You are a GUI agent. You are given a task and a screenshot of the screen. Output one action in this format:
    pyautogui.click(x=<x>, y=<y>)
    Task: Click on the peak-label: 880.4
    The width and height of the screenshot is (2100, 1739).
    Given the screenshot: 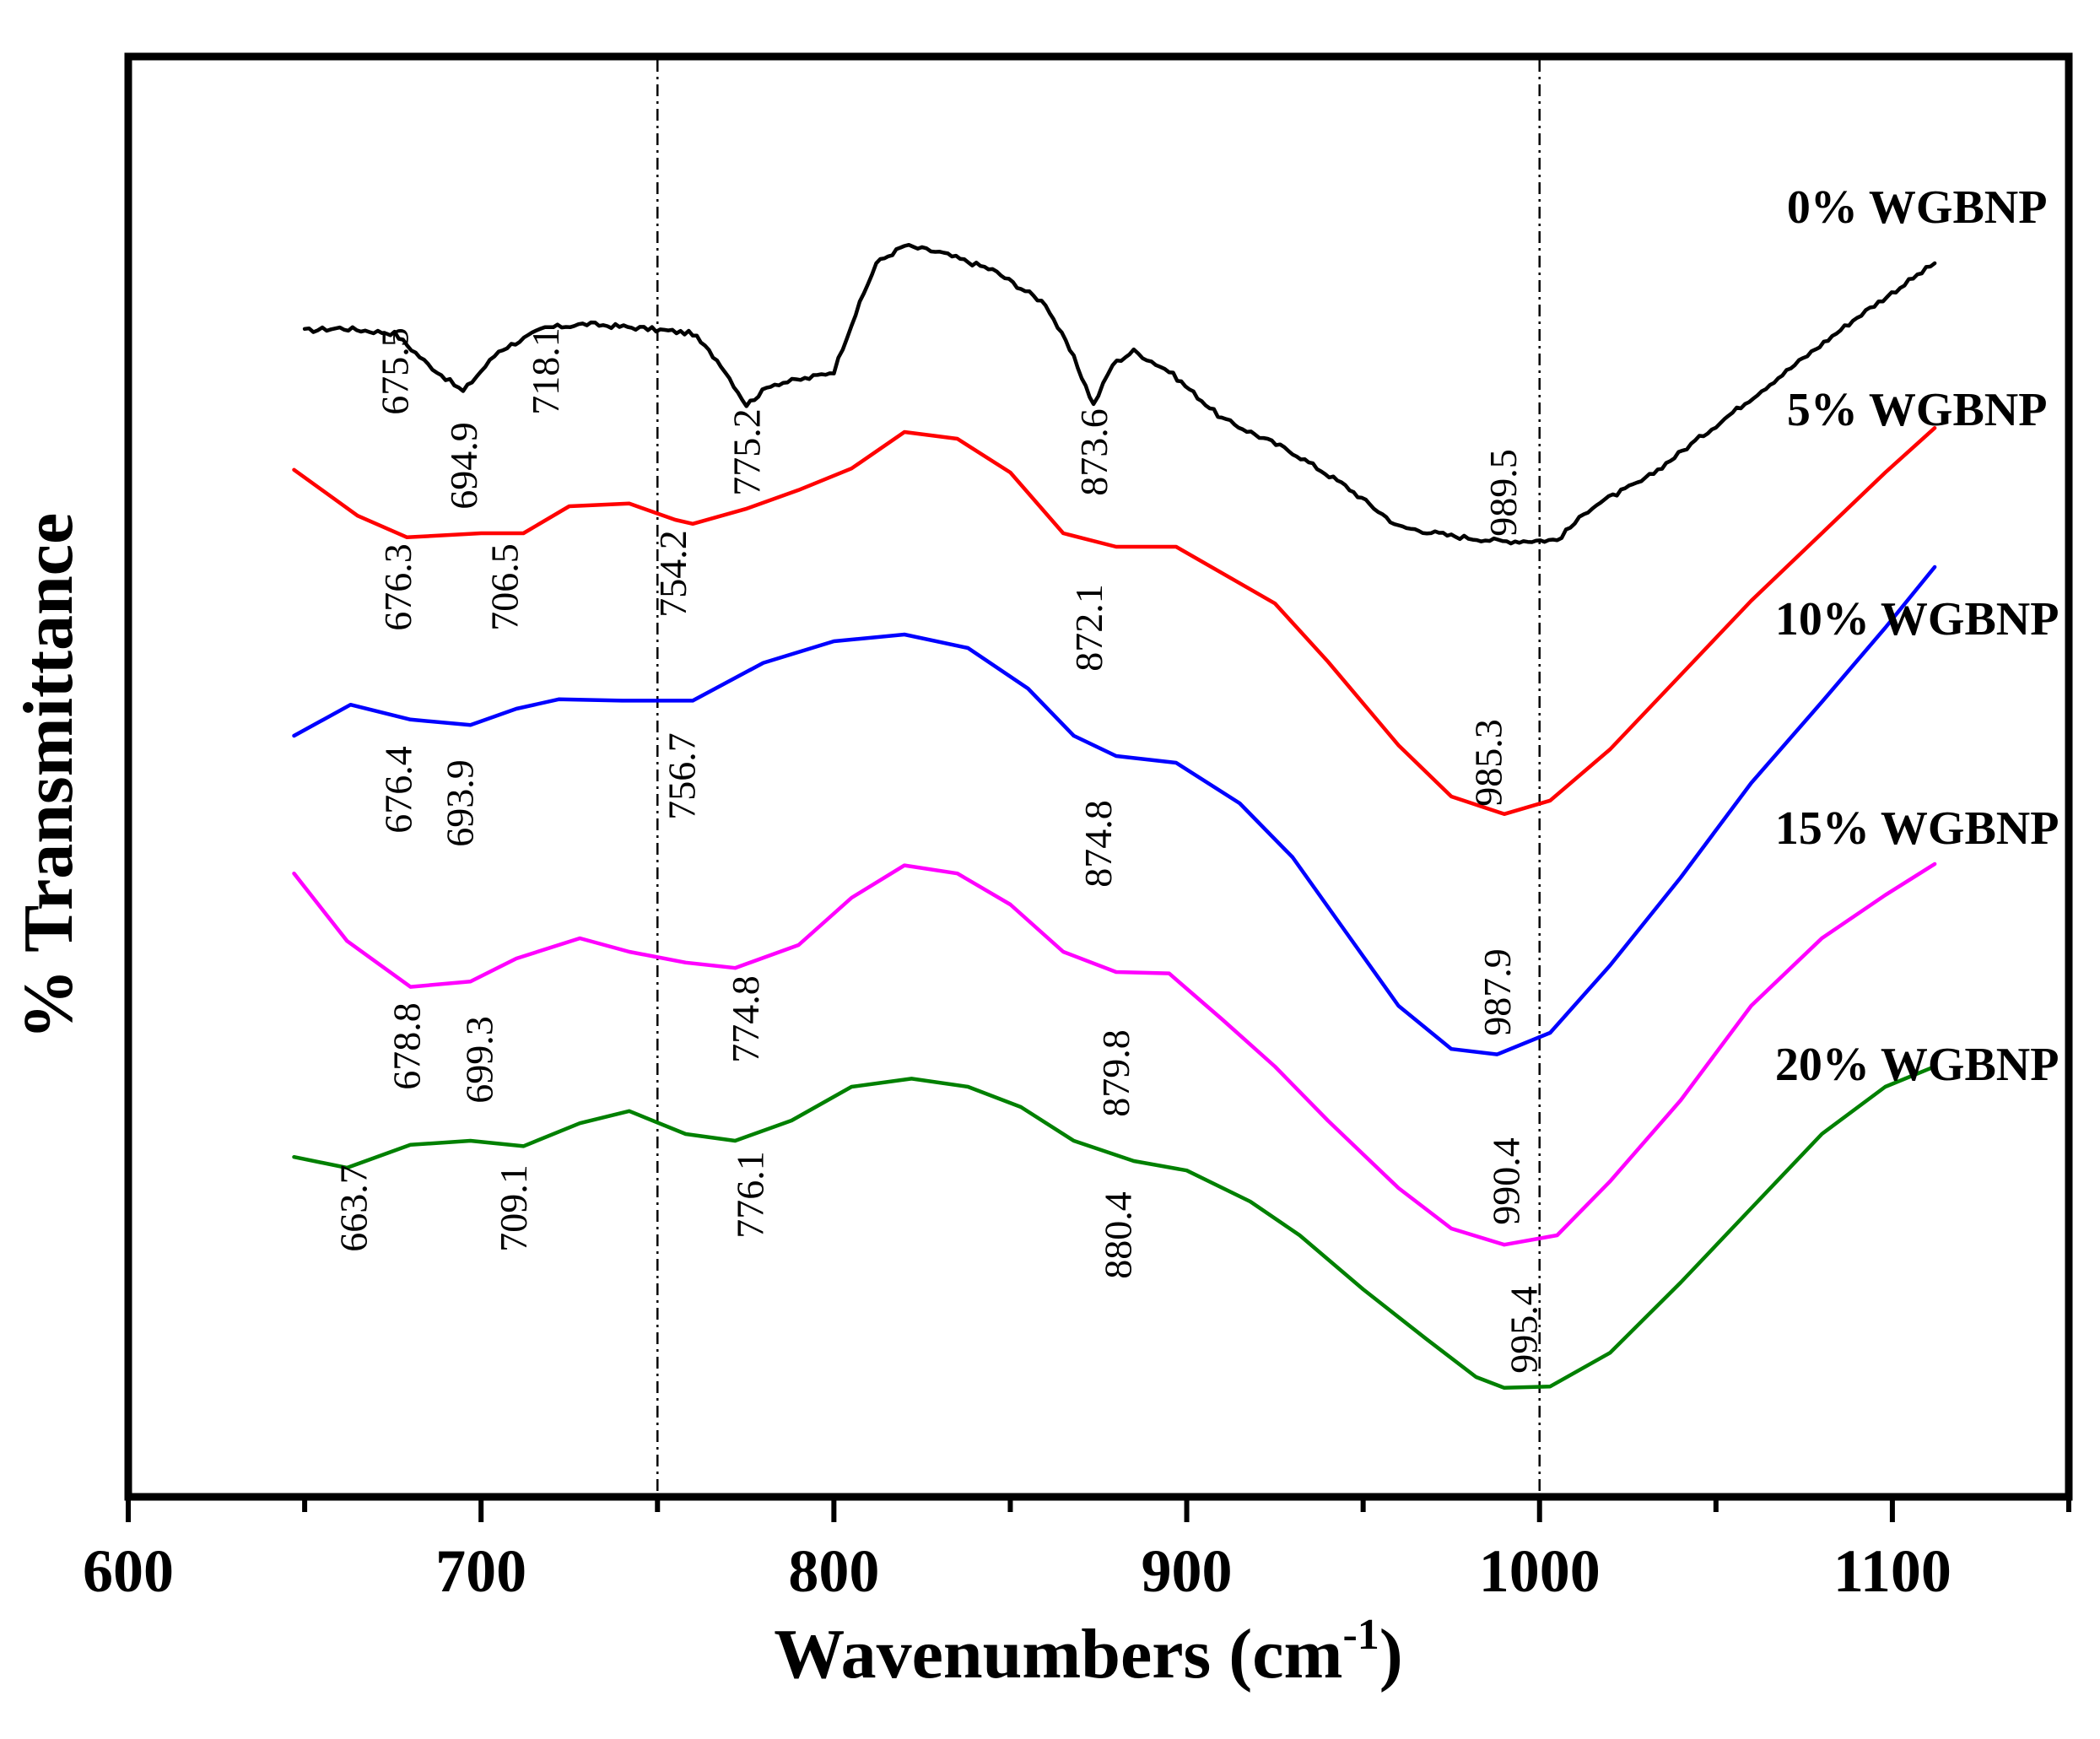 What is the action you would take?
    pyautogui.click(x=1118, y=1235)
    